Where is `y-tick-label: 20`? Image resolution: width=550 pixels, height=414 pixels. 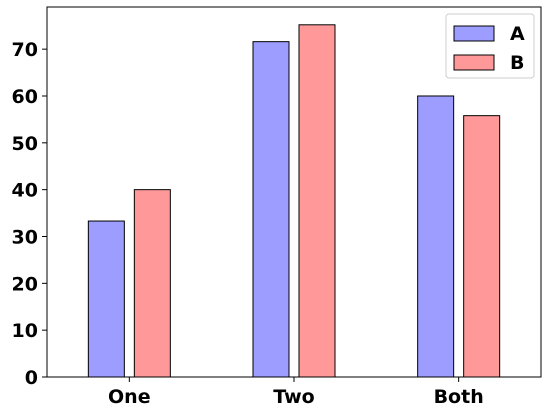
y-tick-label: 20 is located at coordinates (25, 284).